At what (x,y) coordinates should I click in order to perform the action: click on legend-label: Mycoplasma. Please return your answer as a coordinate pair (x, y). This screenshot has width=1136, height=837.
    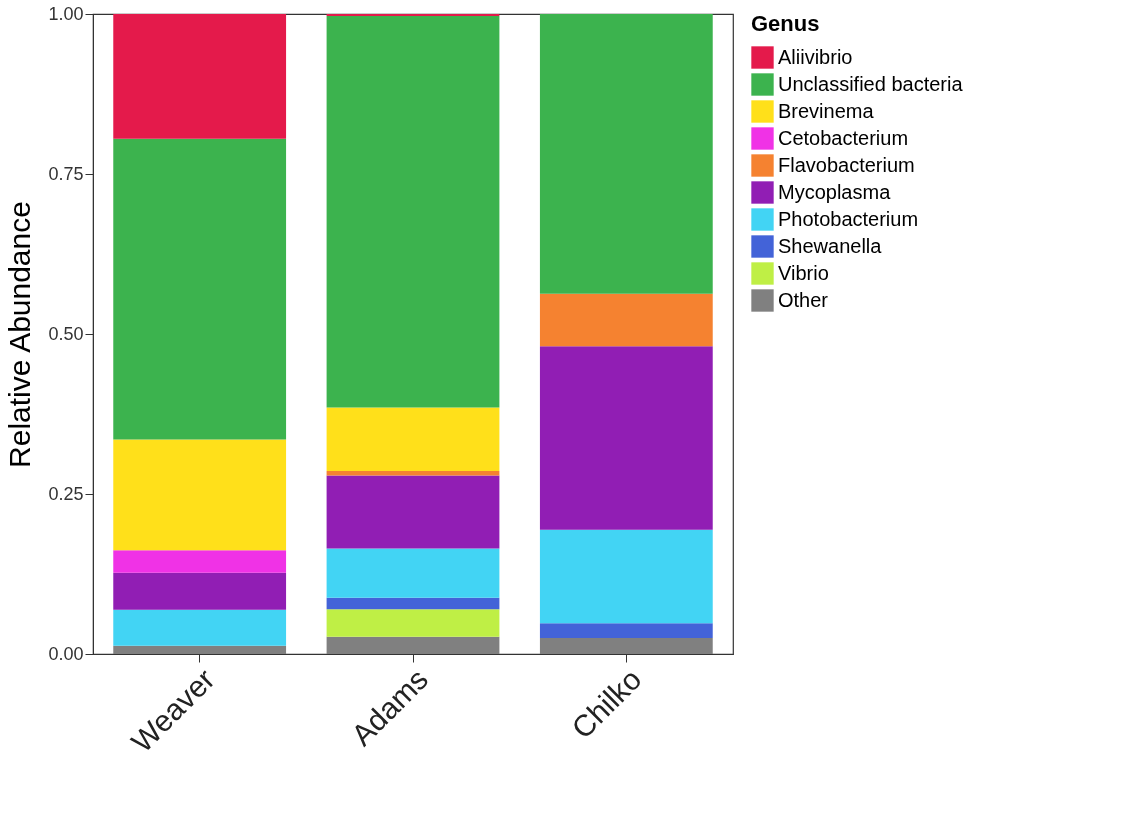
    Looking at the image, I should click on (835, 191).